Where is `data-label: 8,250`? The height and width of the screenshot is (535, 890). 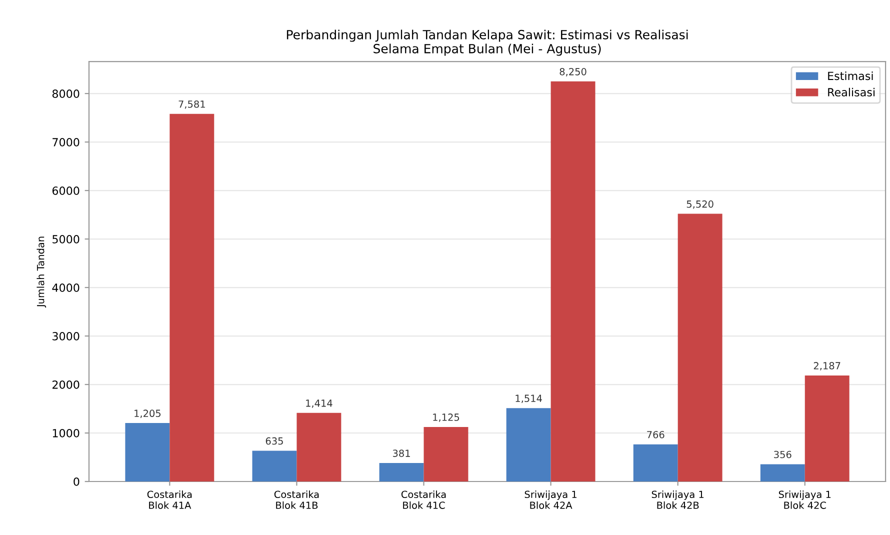 data-label: 8,250 is located at coordinates (573, 72).